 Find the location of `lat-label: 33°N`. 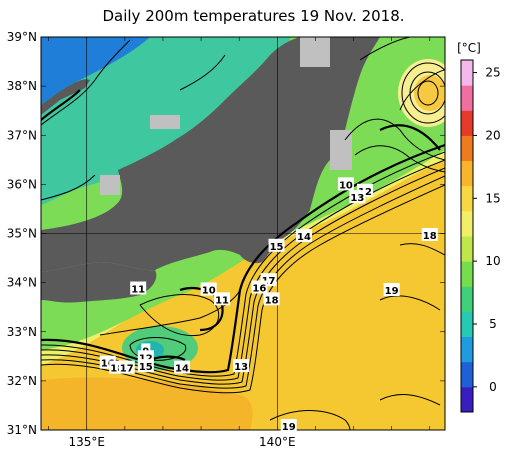

lat-label: 33°N is located at coordinates (22, 332).